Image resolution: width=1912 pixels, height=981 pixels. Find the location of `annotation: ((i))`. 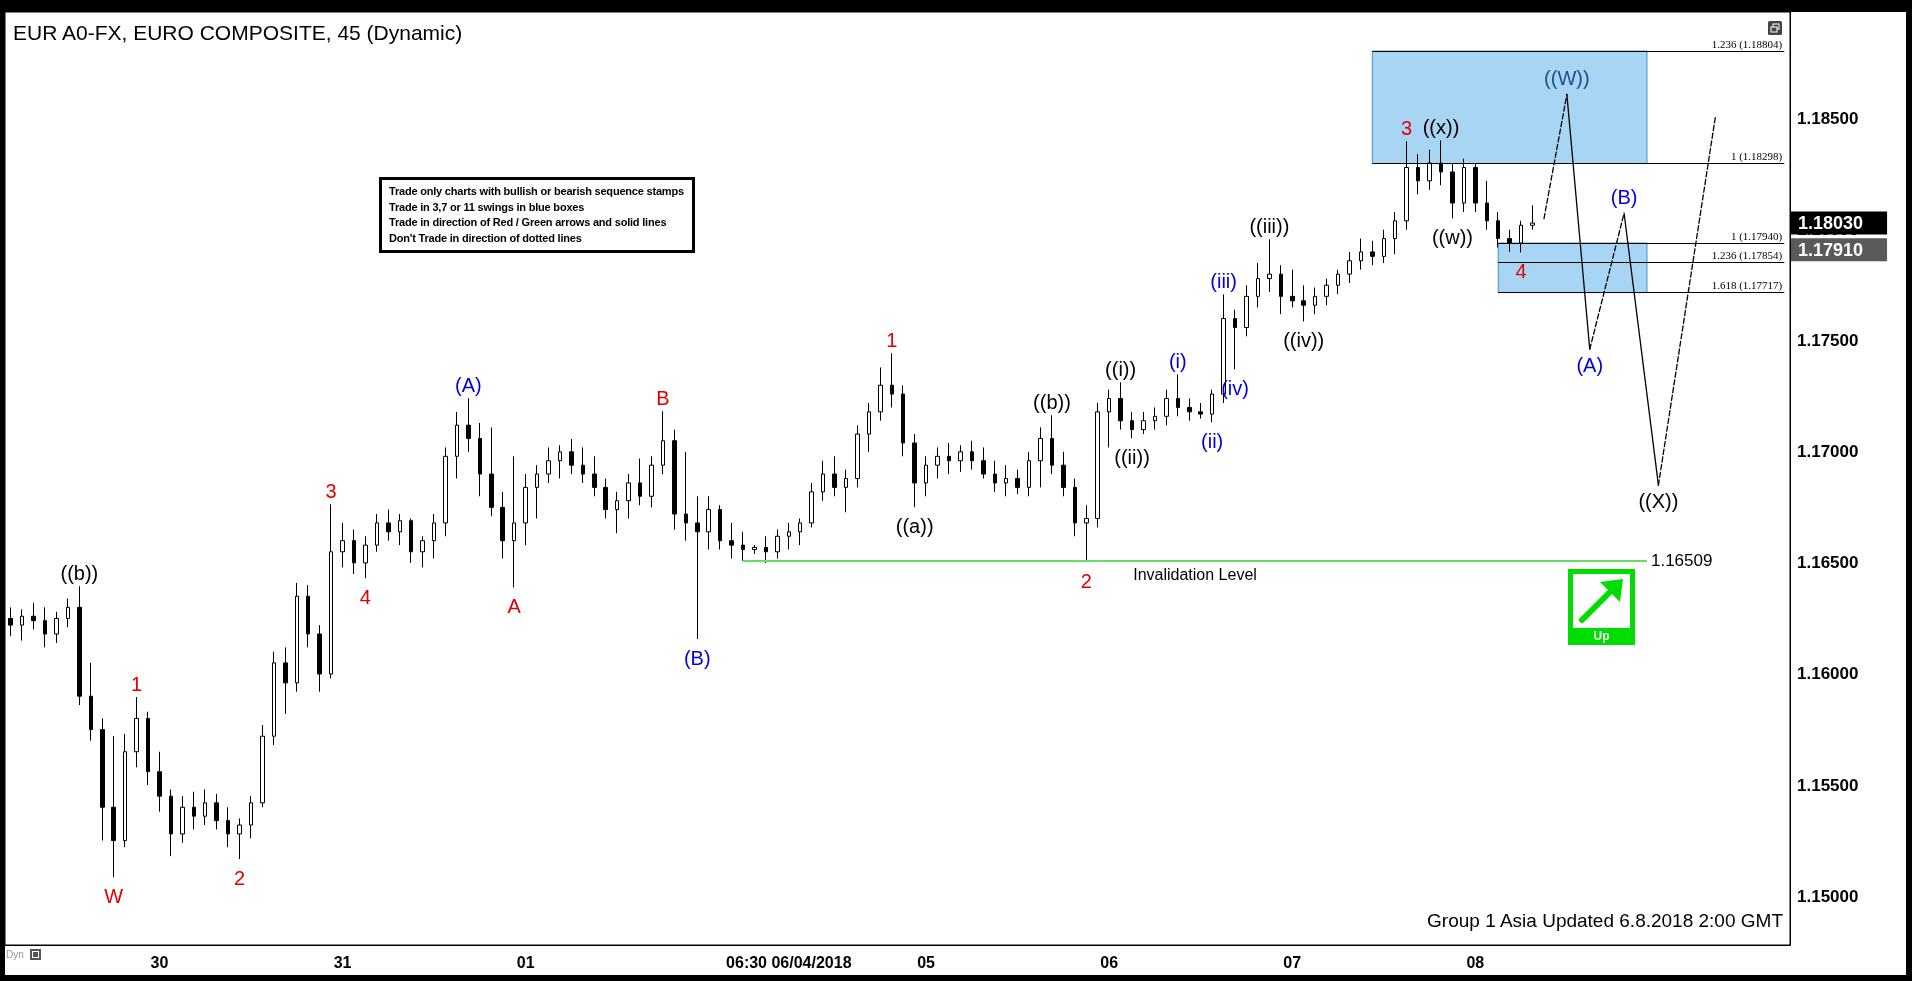

annotation: ((i)) is located at coordinates (1121, 369).